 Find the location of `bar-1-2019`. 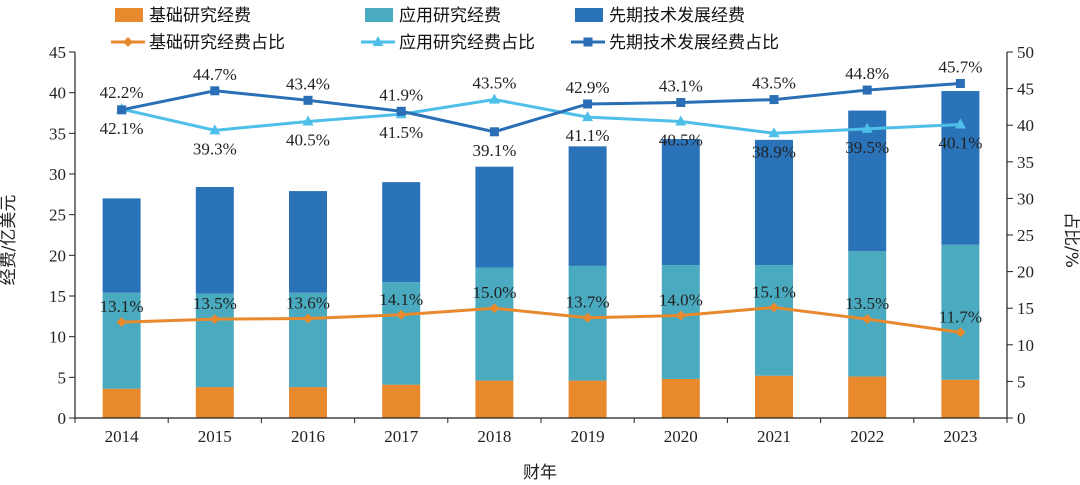

bar-1-2019 is located at coordinates (587, 323).